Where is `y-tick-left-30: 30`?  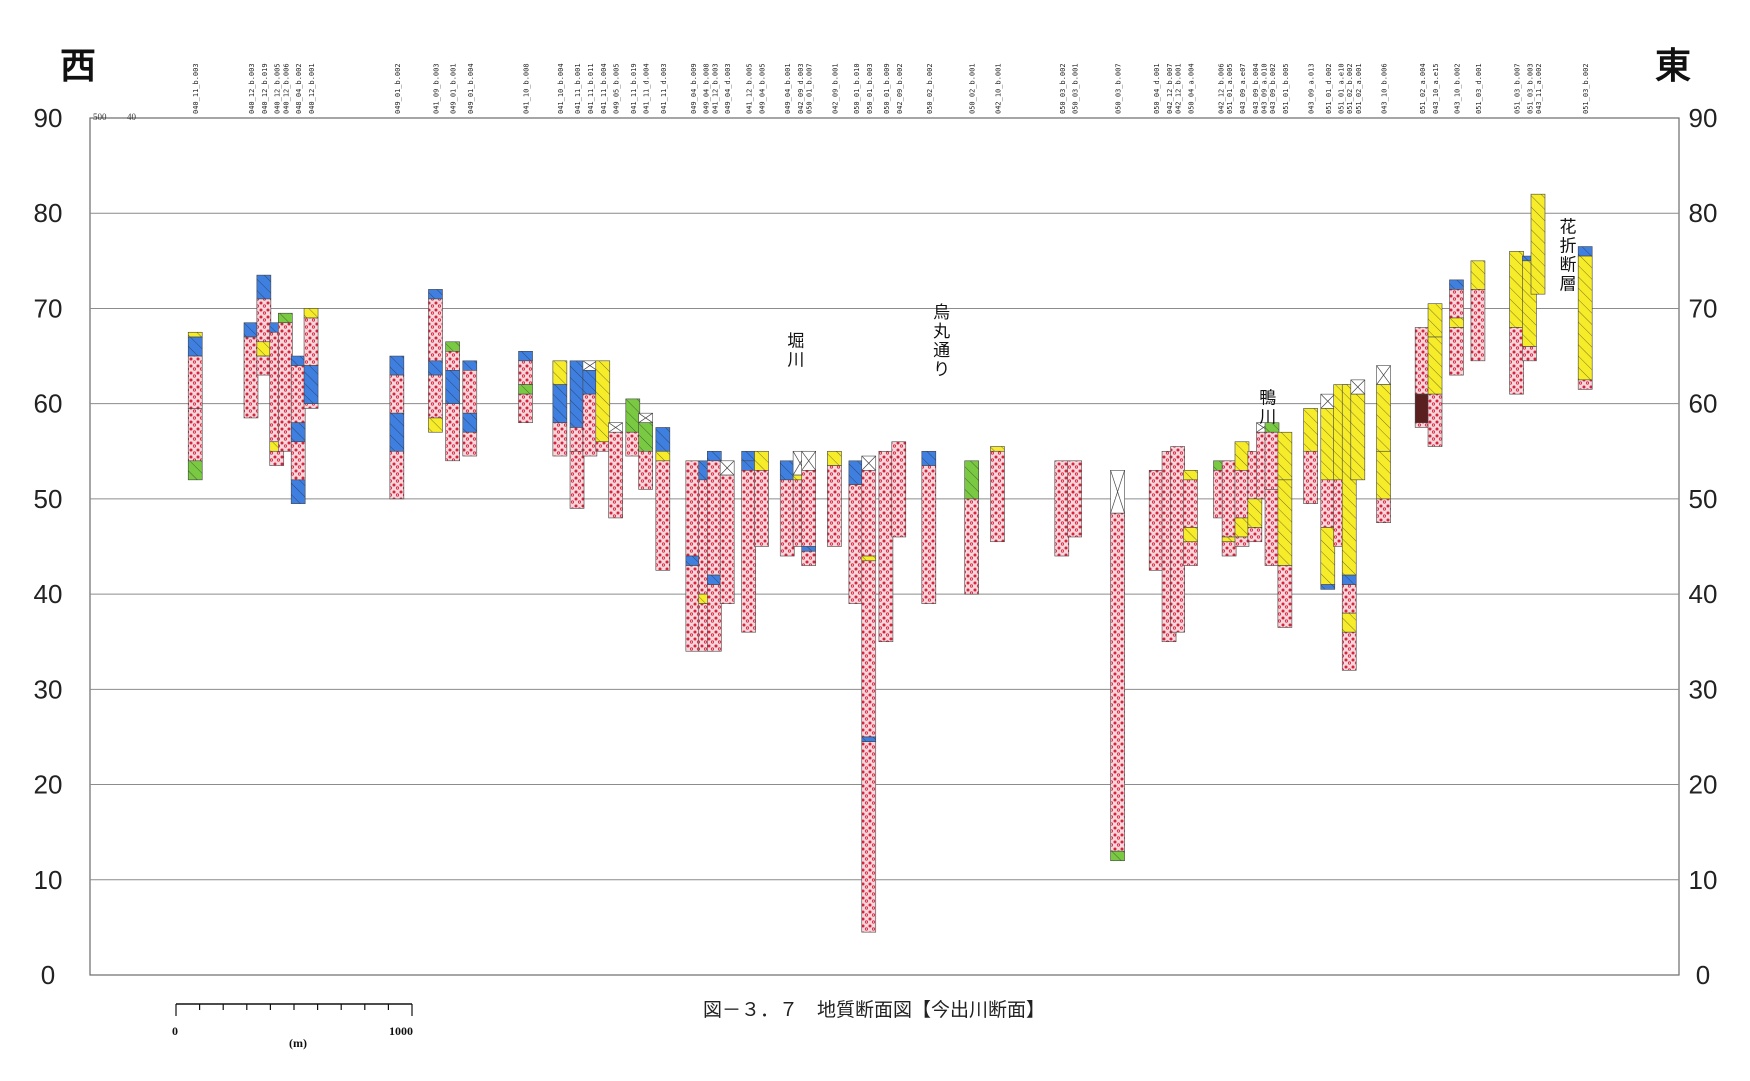
y-tick-left-30: 30 is located at coordinates (48, 689).